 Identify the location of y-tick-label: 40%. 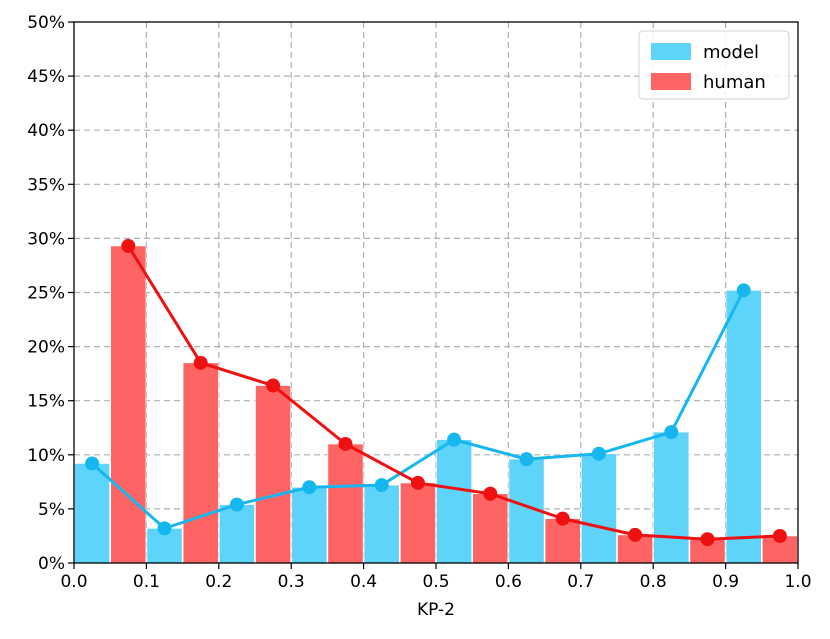
(46, 131).